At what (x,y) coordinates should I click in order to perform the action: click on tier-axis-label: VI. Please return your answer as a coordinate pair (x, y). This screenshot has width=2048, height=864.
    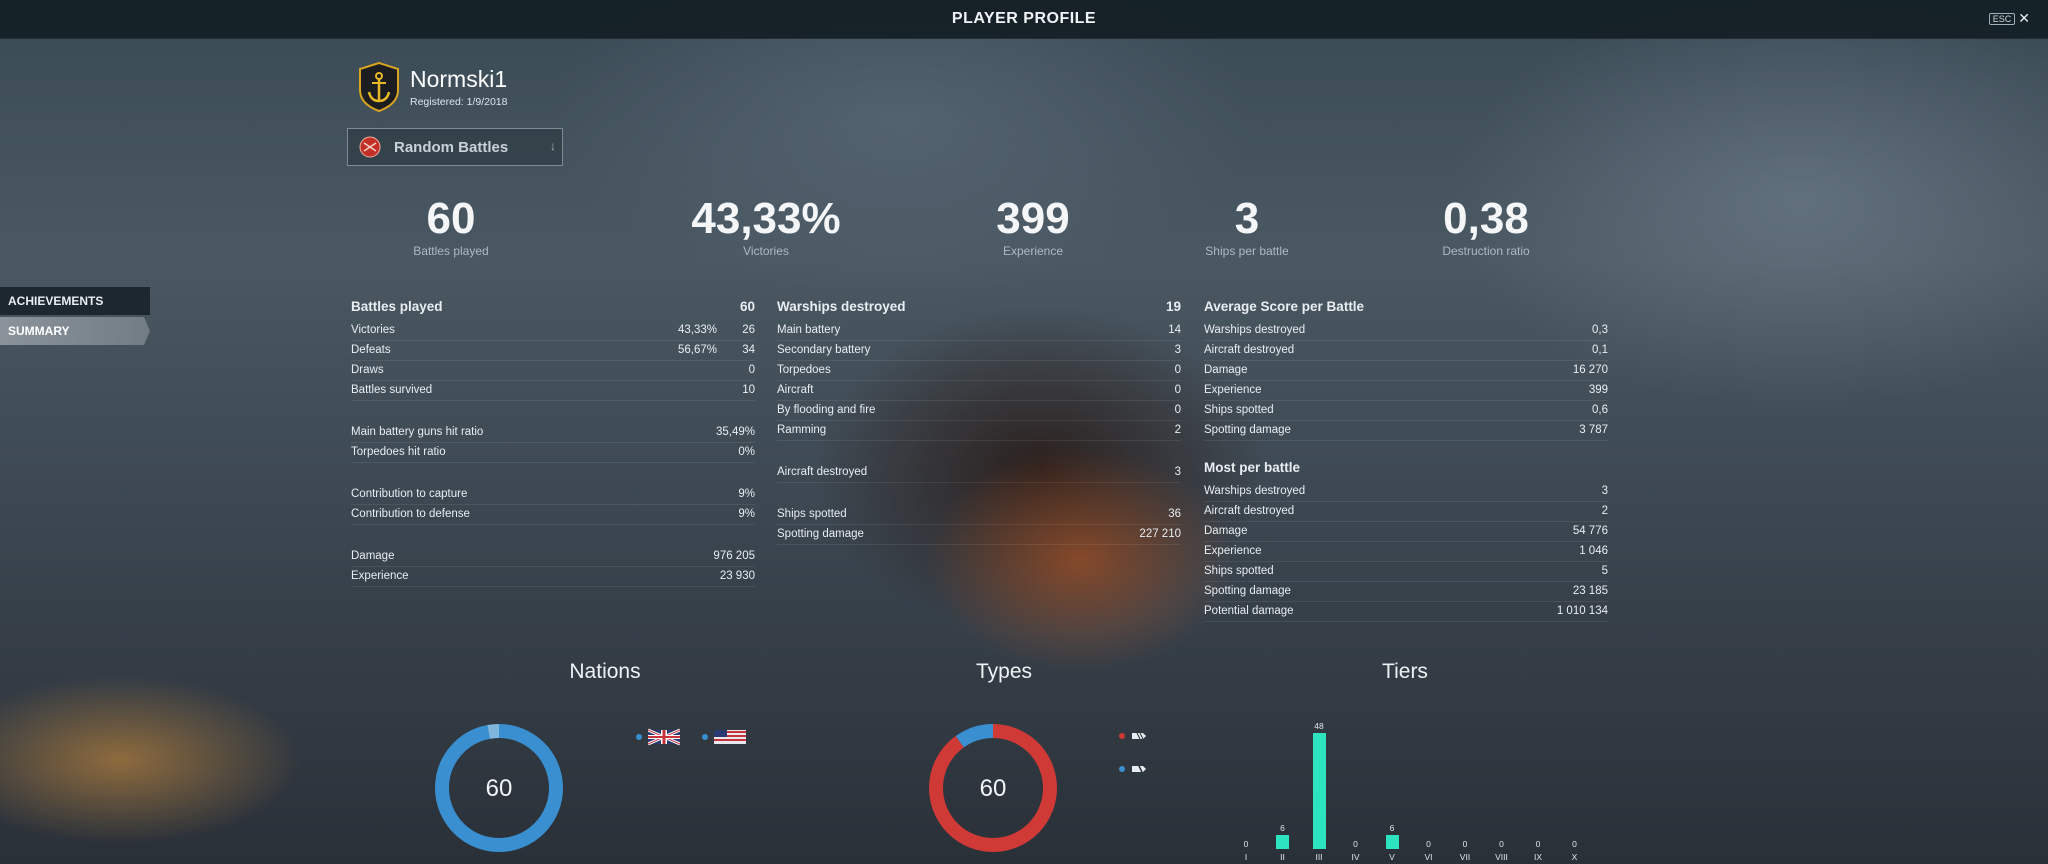
    Looking at the image, I should click on (1428, 857).